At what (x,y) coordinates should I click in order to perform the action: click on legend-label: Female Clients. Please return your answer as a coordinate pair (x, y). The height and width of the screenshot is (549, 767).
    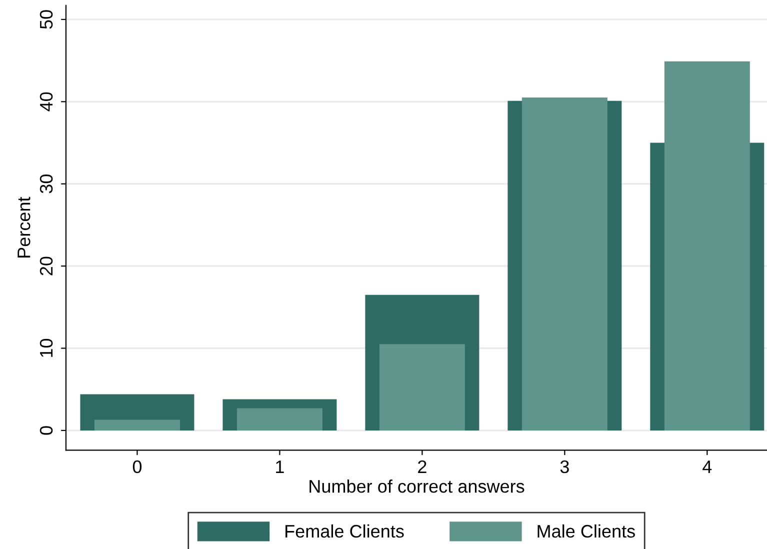
    Looking at the image, I should click on (345, 531).